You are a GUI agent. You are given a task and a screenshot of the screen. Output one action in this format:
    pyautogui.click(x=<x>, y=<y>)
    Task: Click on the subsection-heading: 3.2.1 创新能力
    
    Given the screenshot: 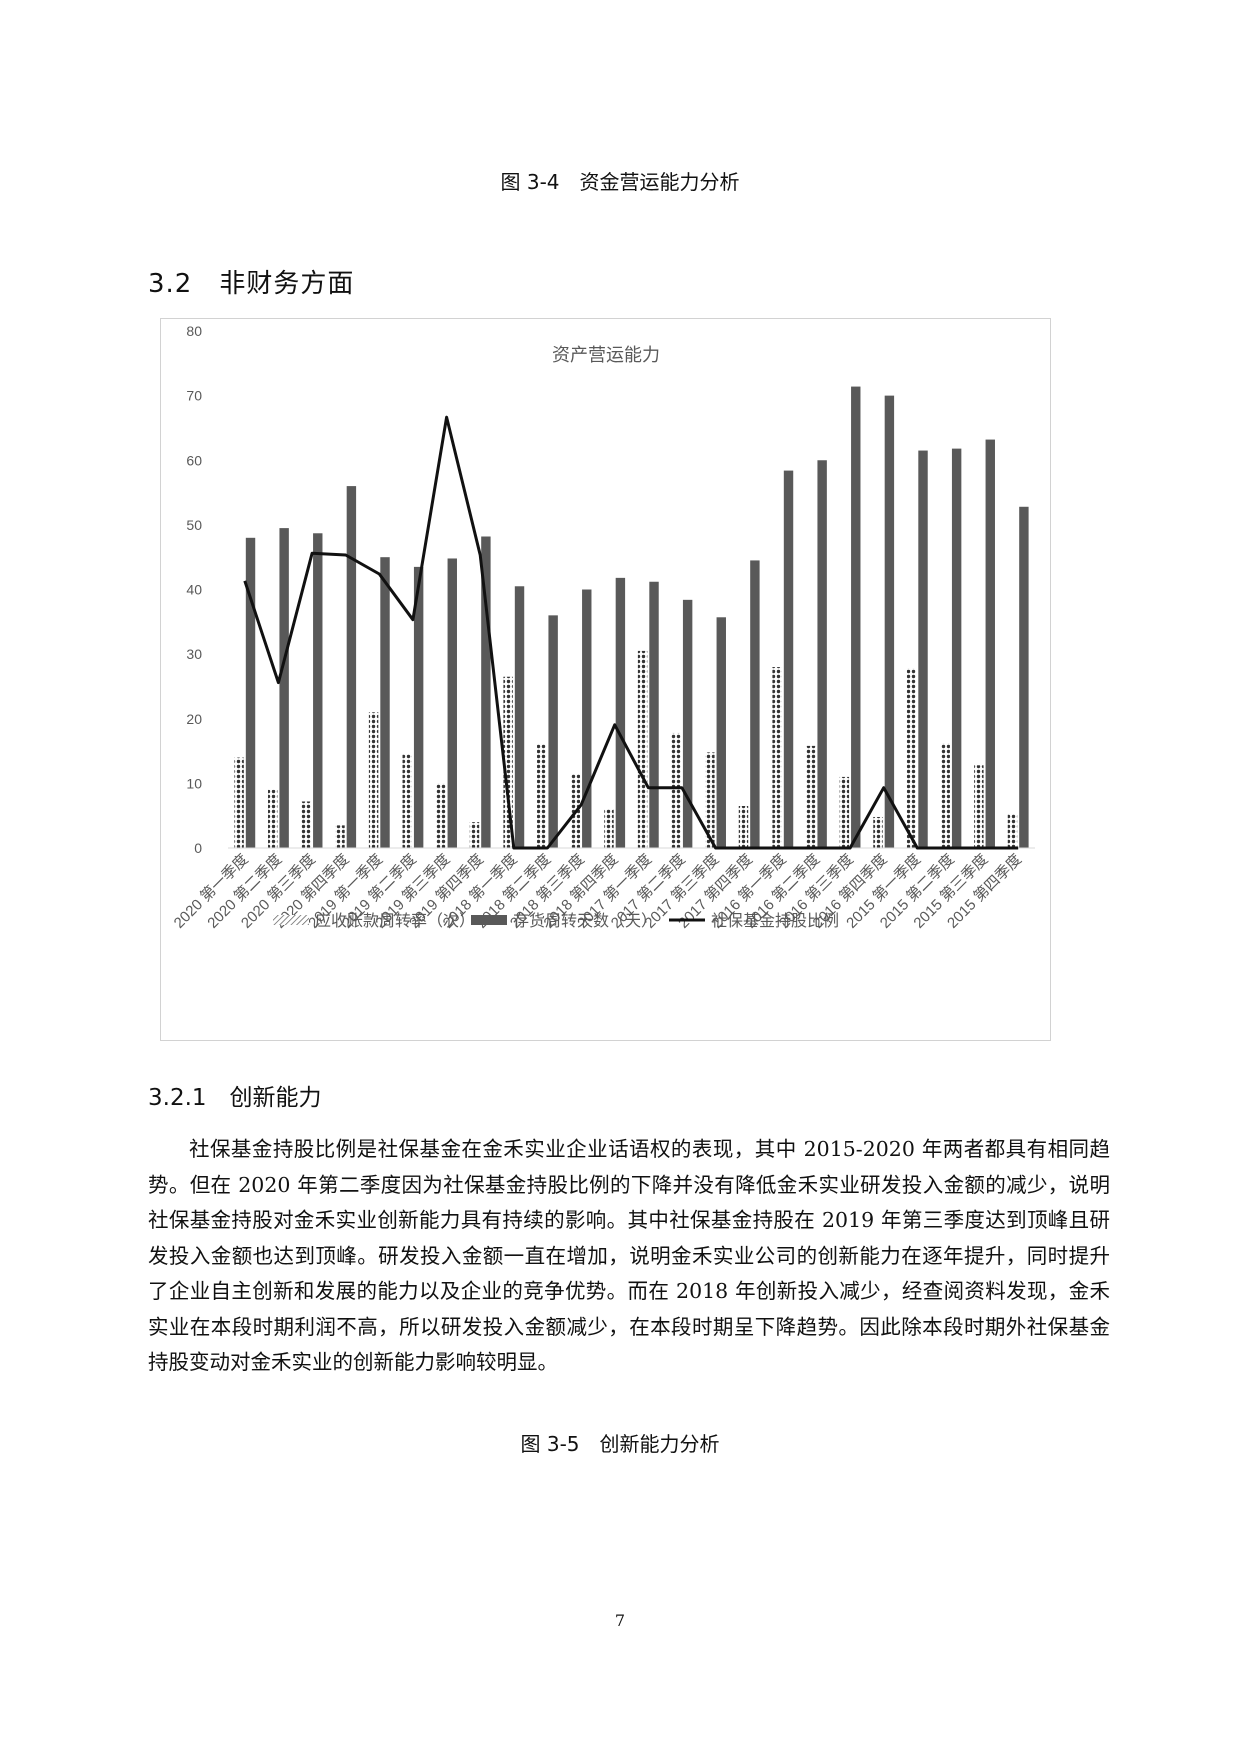 What is the action you would take?
    pyautogui.click(x=235, y=1098)
    